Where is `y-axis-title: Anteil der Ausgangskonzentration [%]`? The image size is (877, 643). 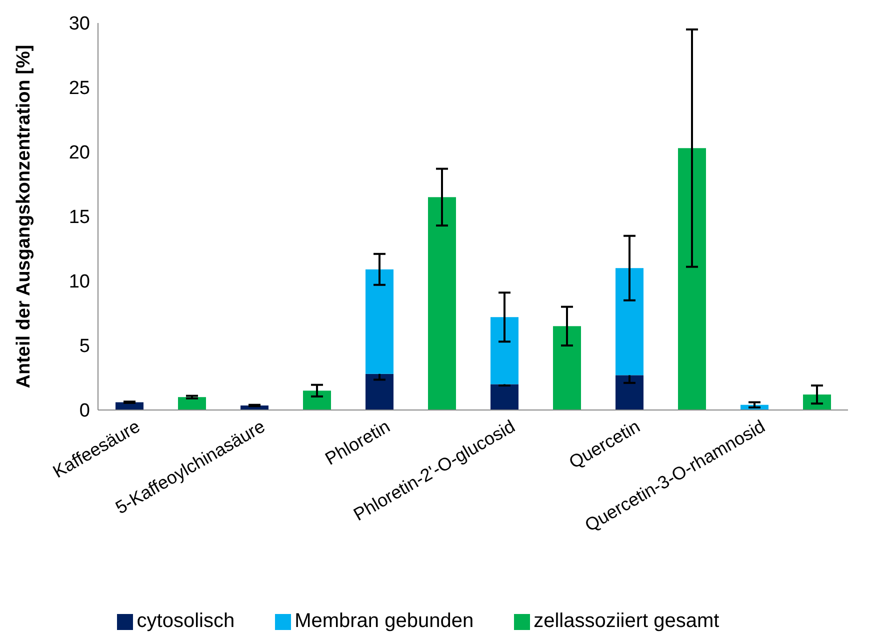
y-axis-title: Anteil der Ausgangskonzentration [%] is located at coordinates (24, 216).